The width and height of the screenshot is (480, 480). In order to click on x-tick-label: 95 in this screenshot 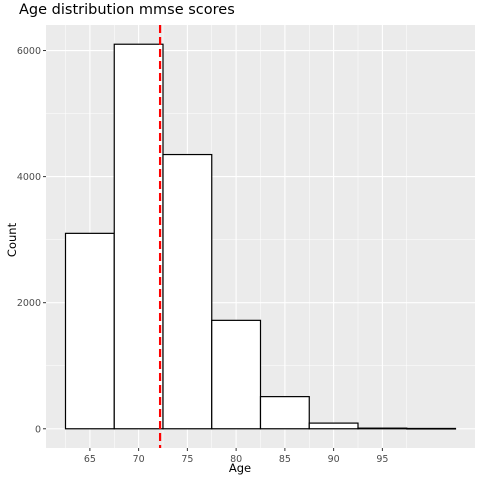, I will do `click(382, 459)`.